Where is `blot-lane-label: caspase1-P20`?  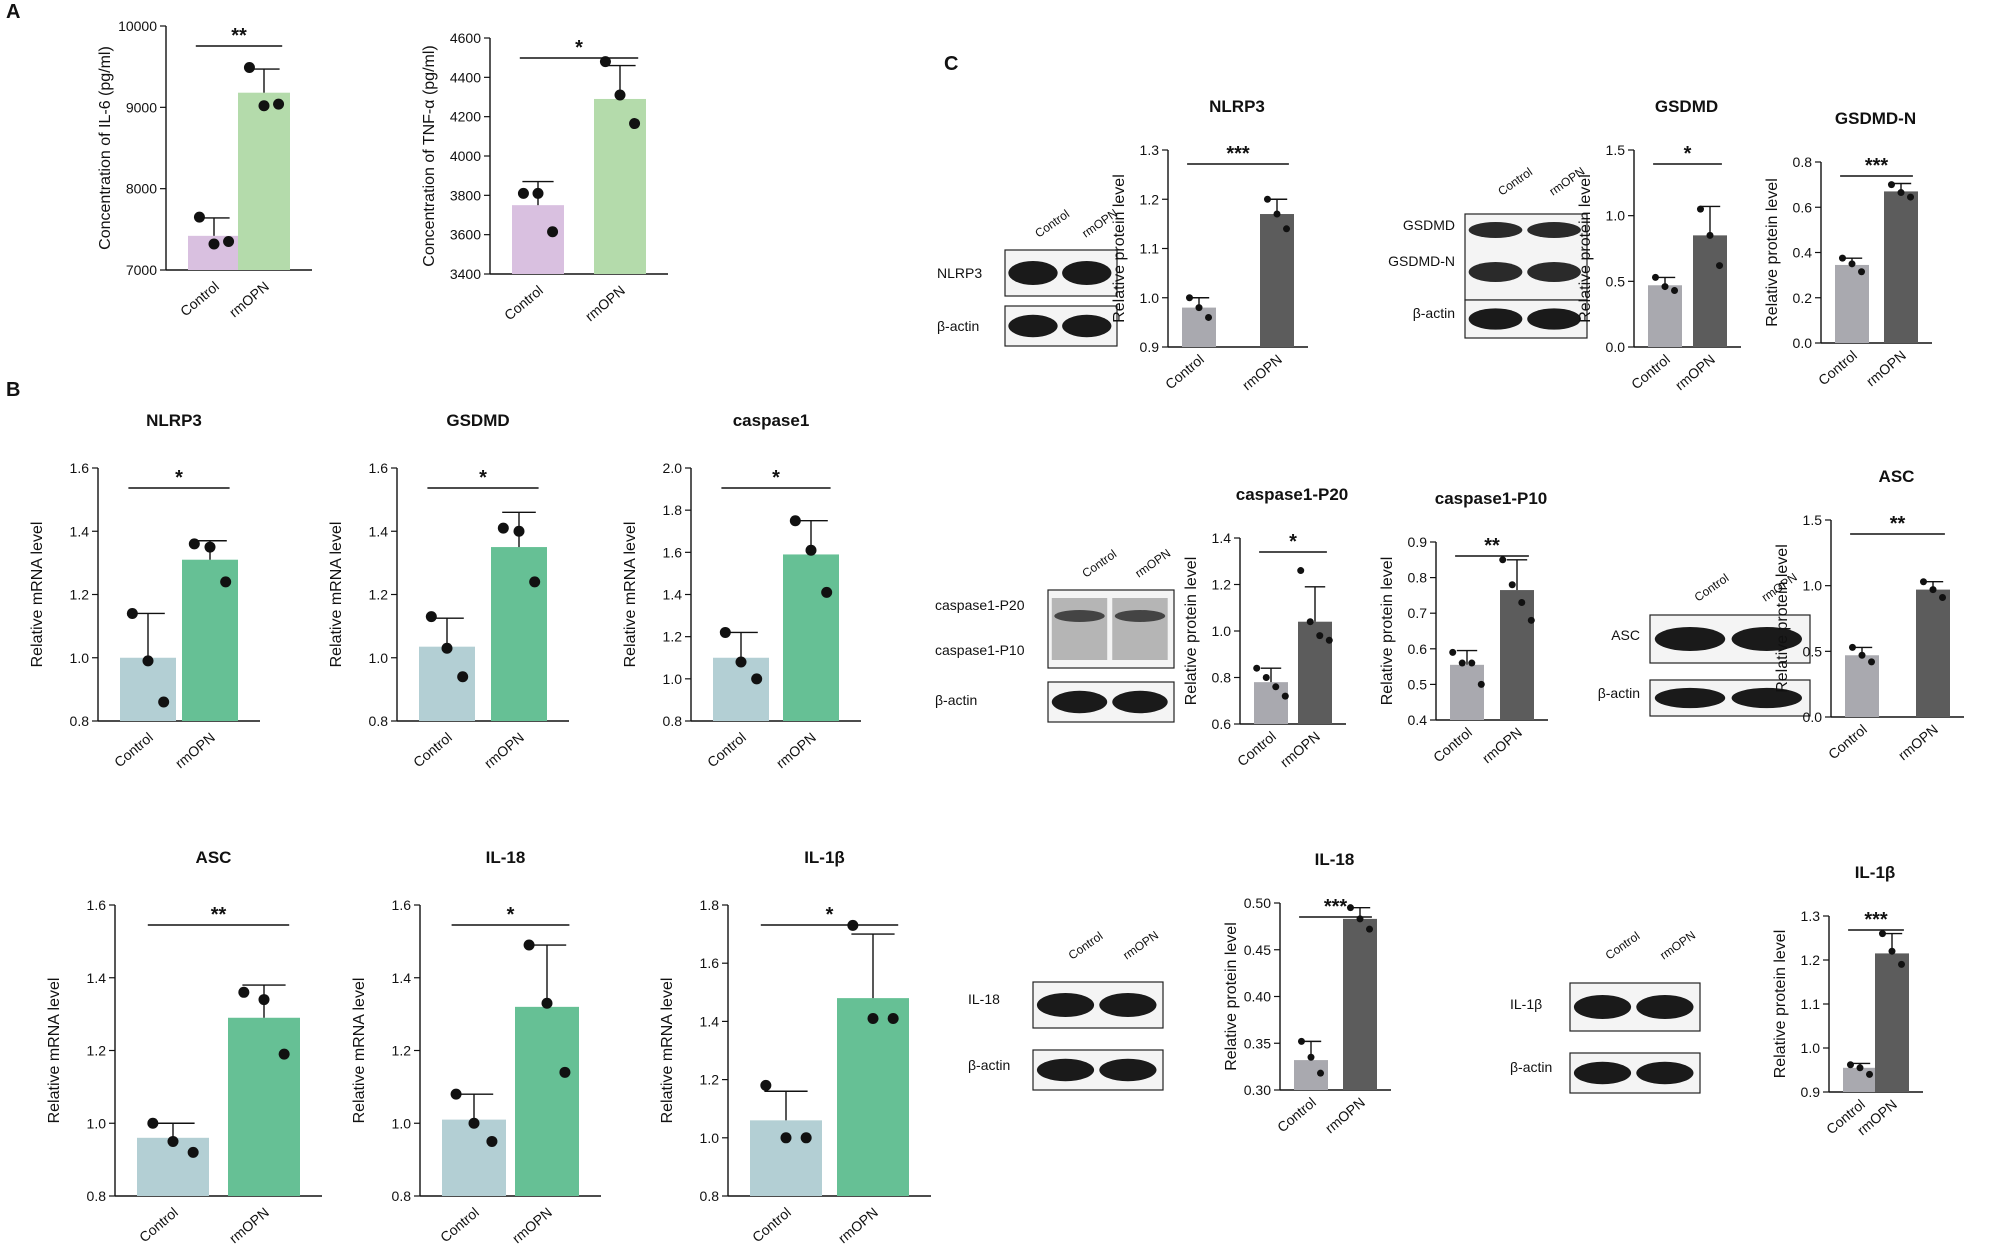
blot-lane-label: caspase1-P20 is located at coordinates (980, 605).